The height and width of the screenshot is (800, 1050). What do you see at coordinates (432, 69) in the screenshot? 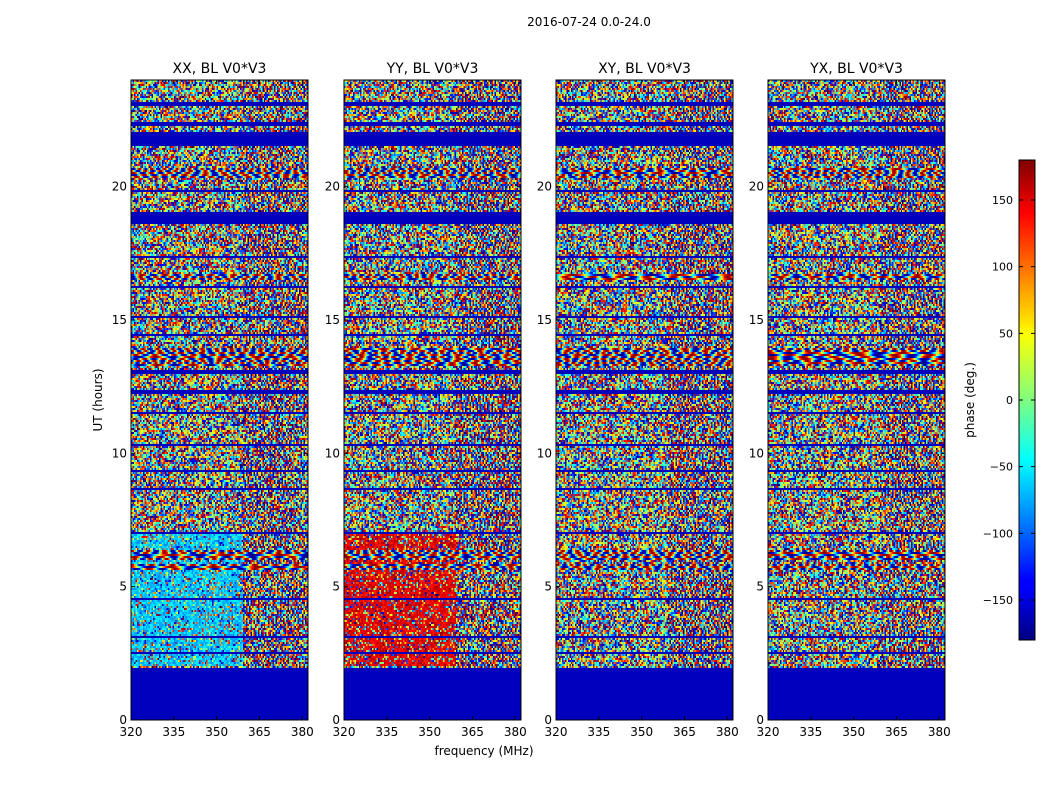
I see `panel-title: YY, BL V0*V3` at bounding box center [432, 69].